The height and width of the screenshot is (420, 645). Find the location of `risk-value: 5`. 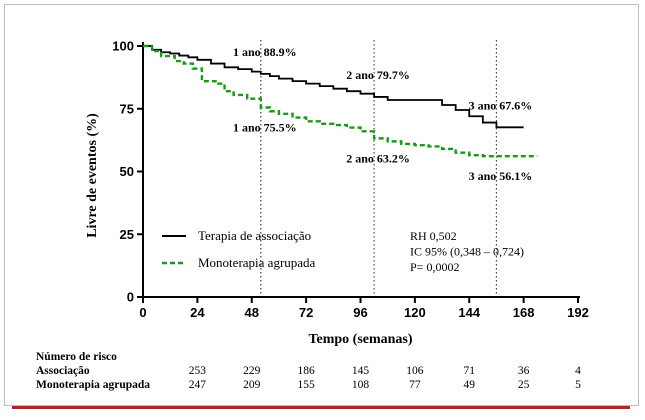

risk-value: 5 is located at coordinates (578, 385).